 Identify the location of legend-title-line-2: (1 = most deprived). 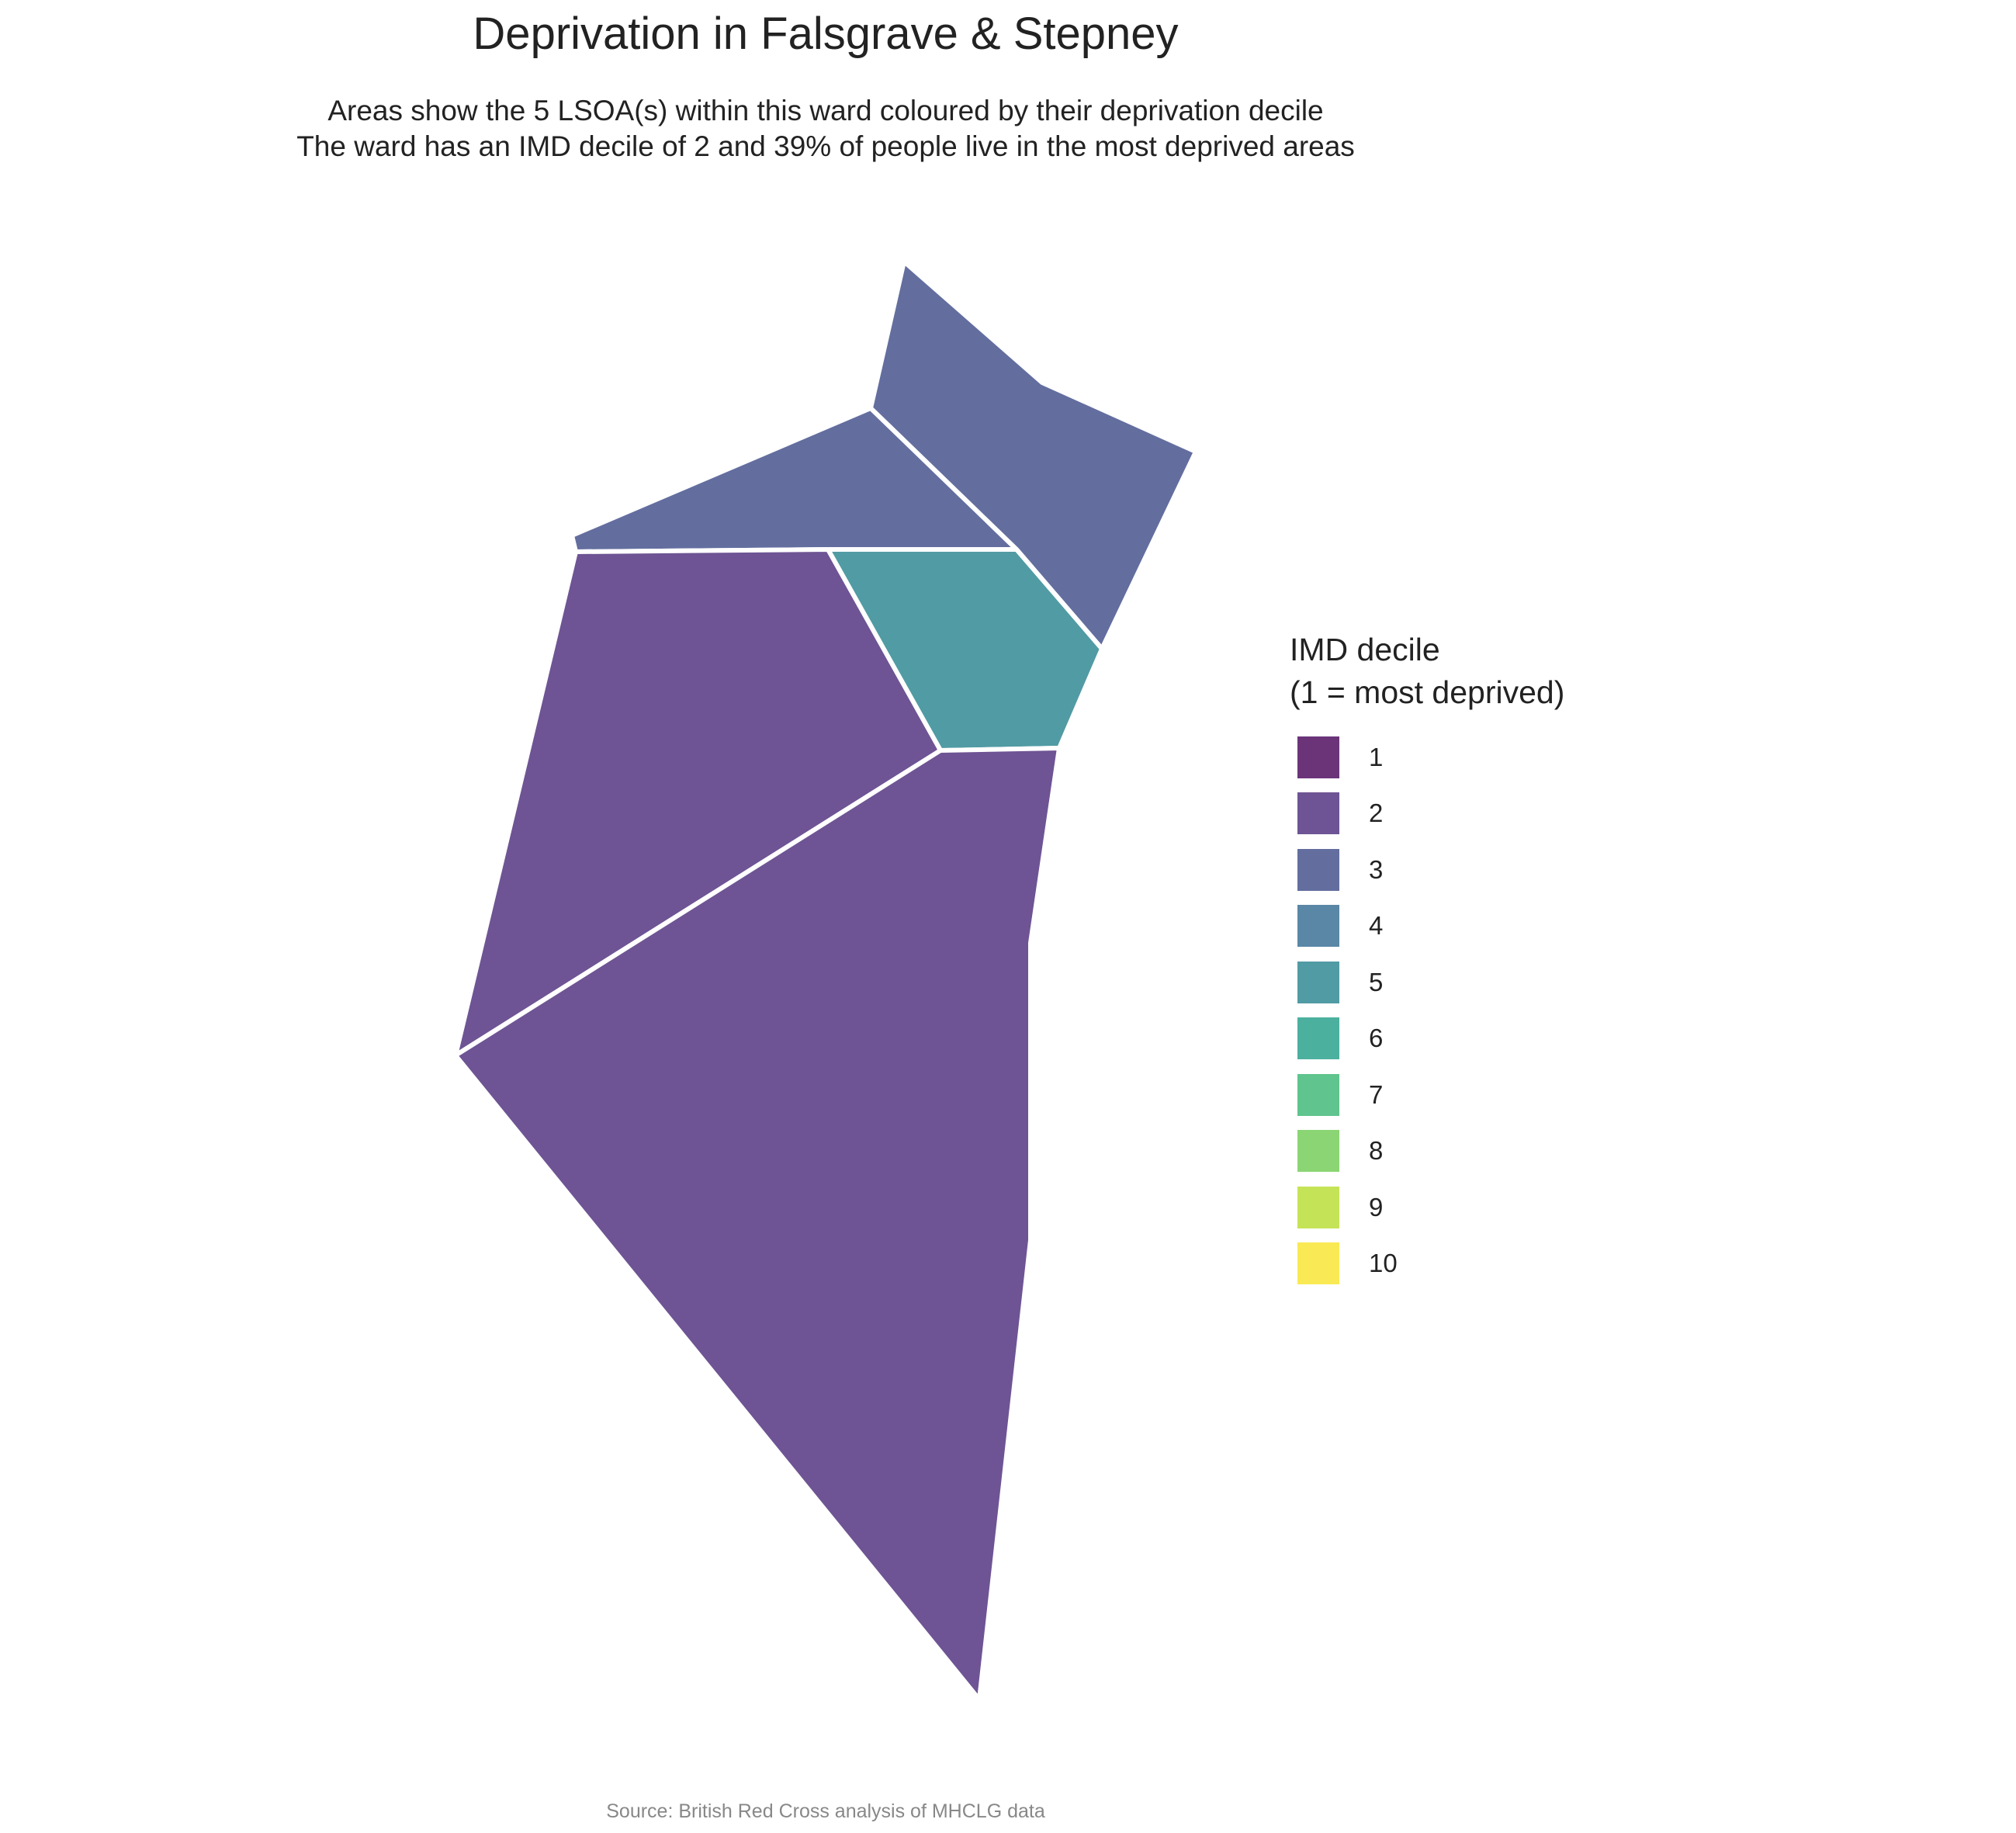
(1428, 692).